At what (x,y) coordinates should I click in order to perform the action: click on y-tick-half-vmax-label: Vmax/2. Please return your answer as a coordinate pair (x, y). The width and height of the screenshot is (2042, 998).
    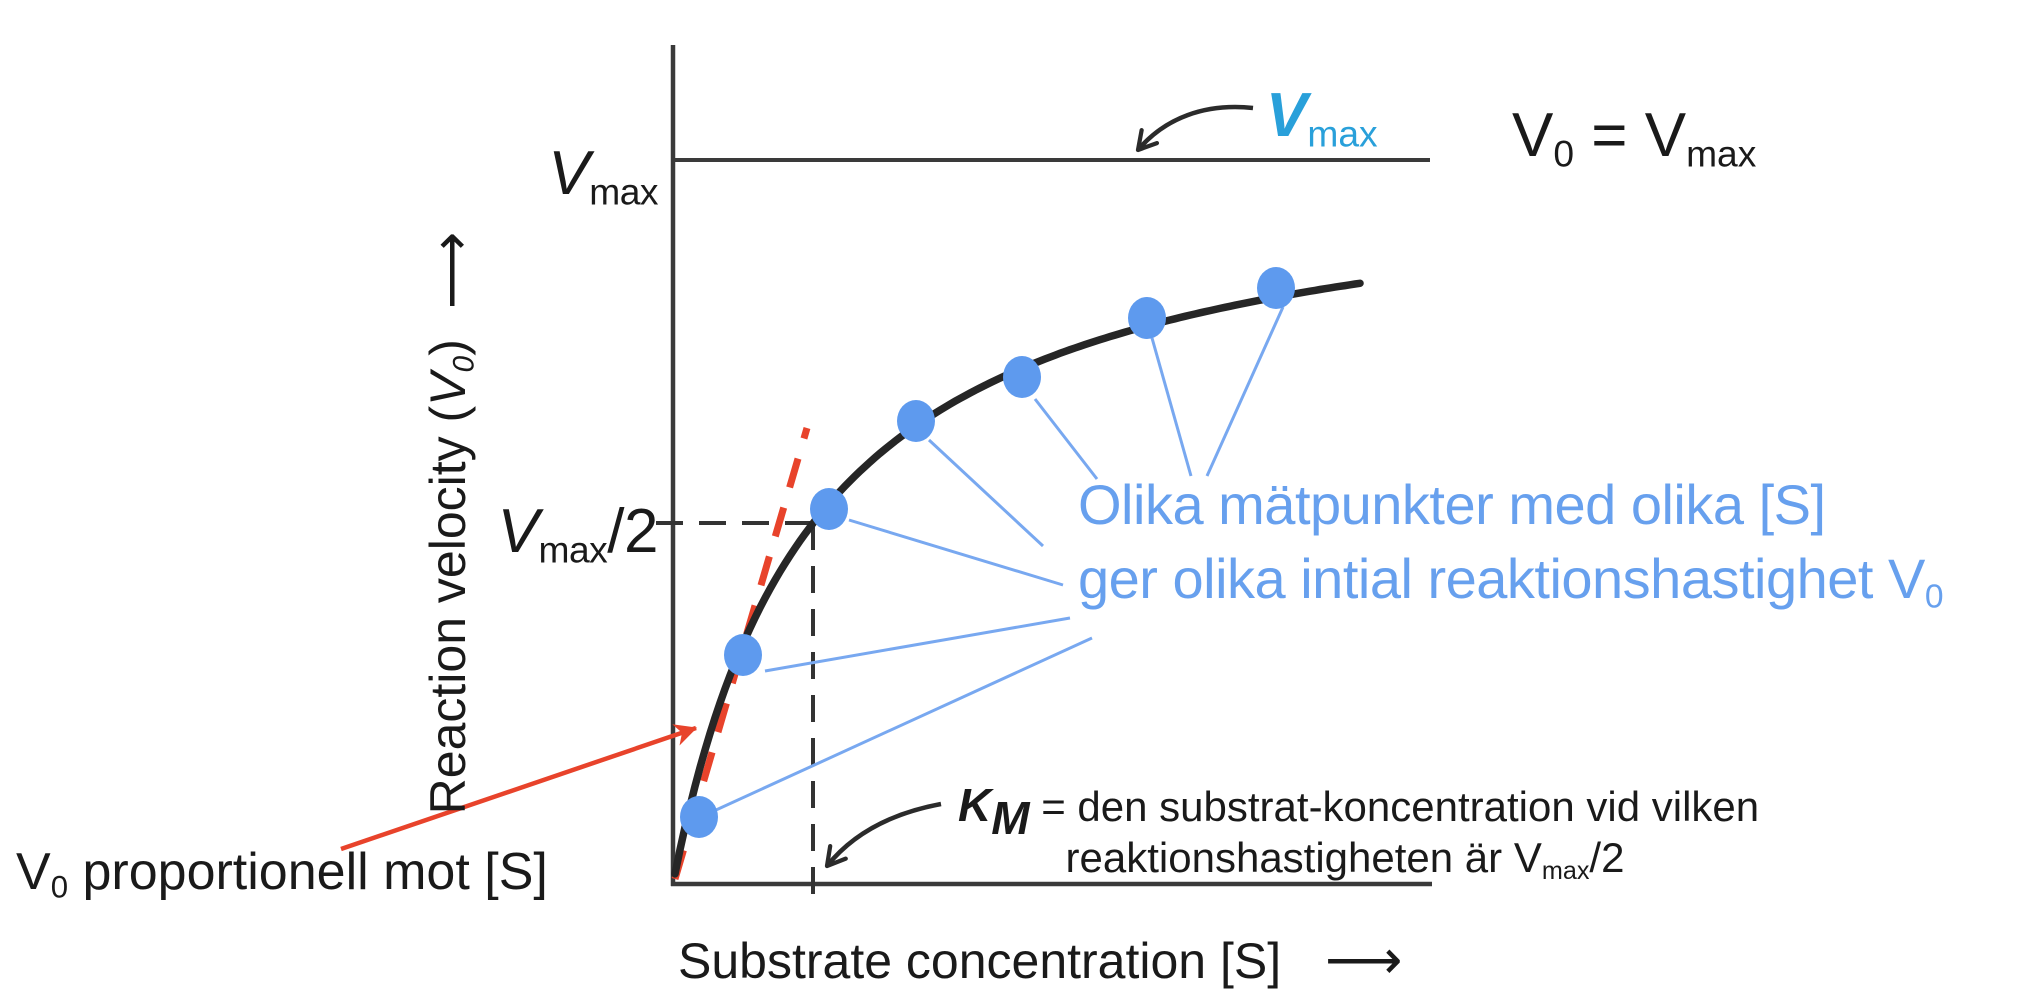
    Looking at the image, I should click on (578, 534).